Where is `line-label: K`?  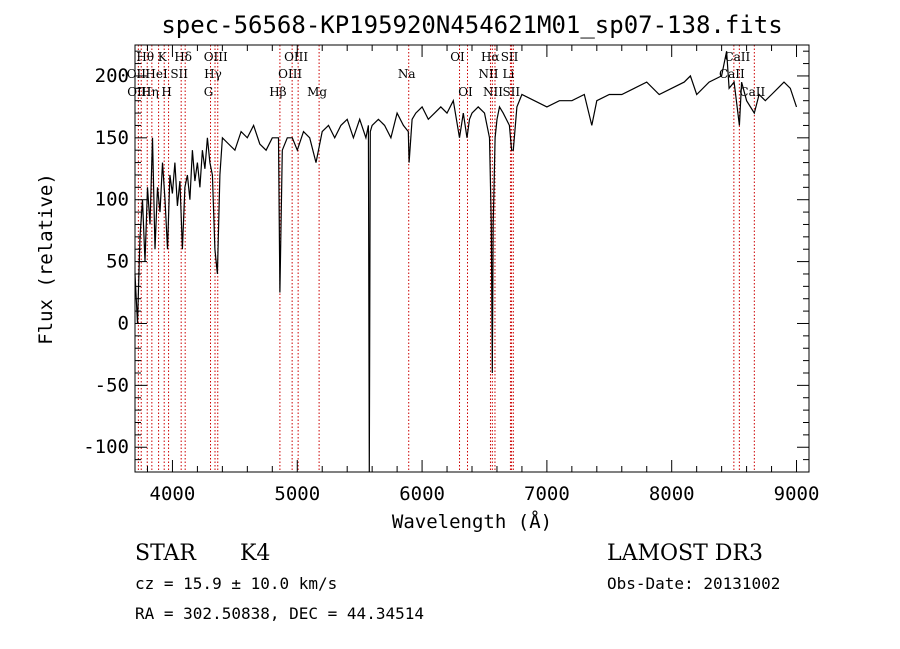
line-label: K is located at coordinates (163, 57).